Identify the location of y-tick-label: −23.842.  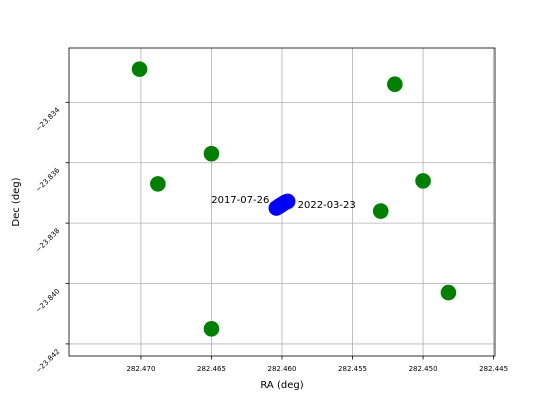
(47, 361).